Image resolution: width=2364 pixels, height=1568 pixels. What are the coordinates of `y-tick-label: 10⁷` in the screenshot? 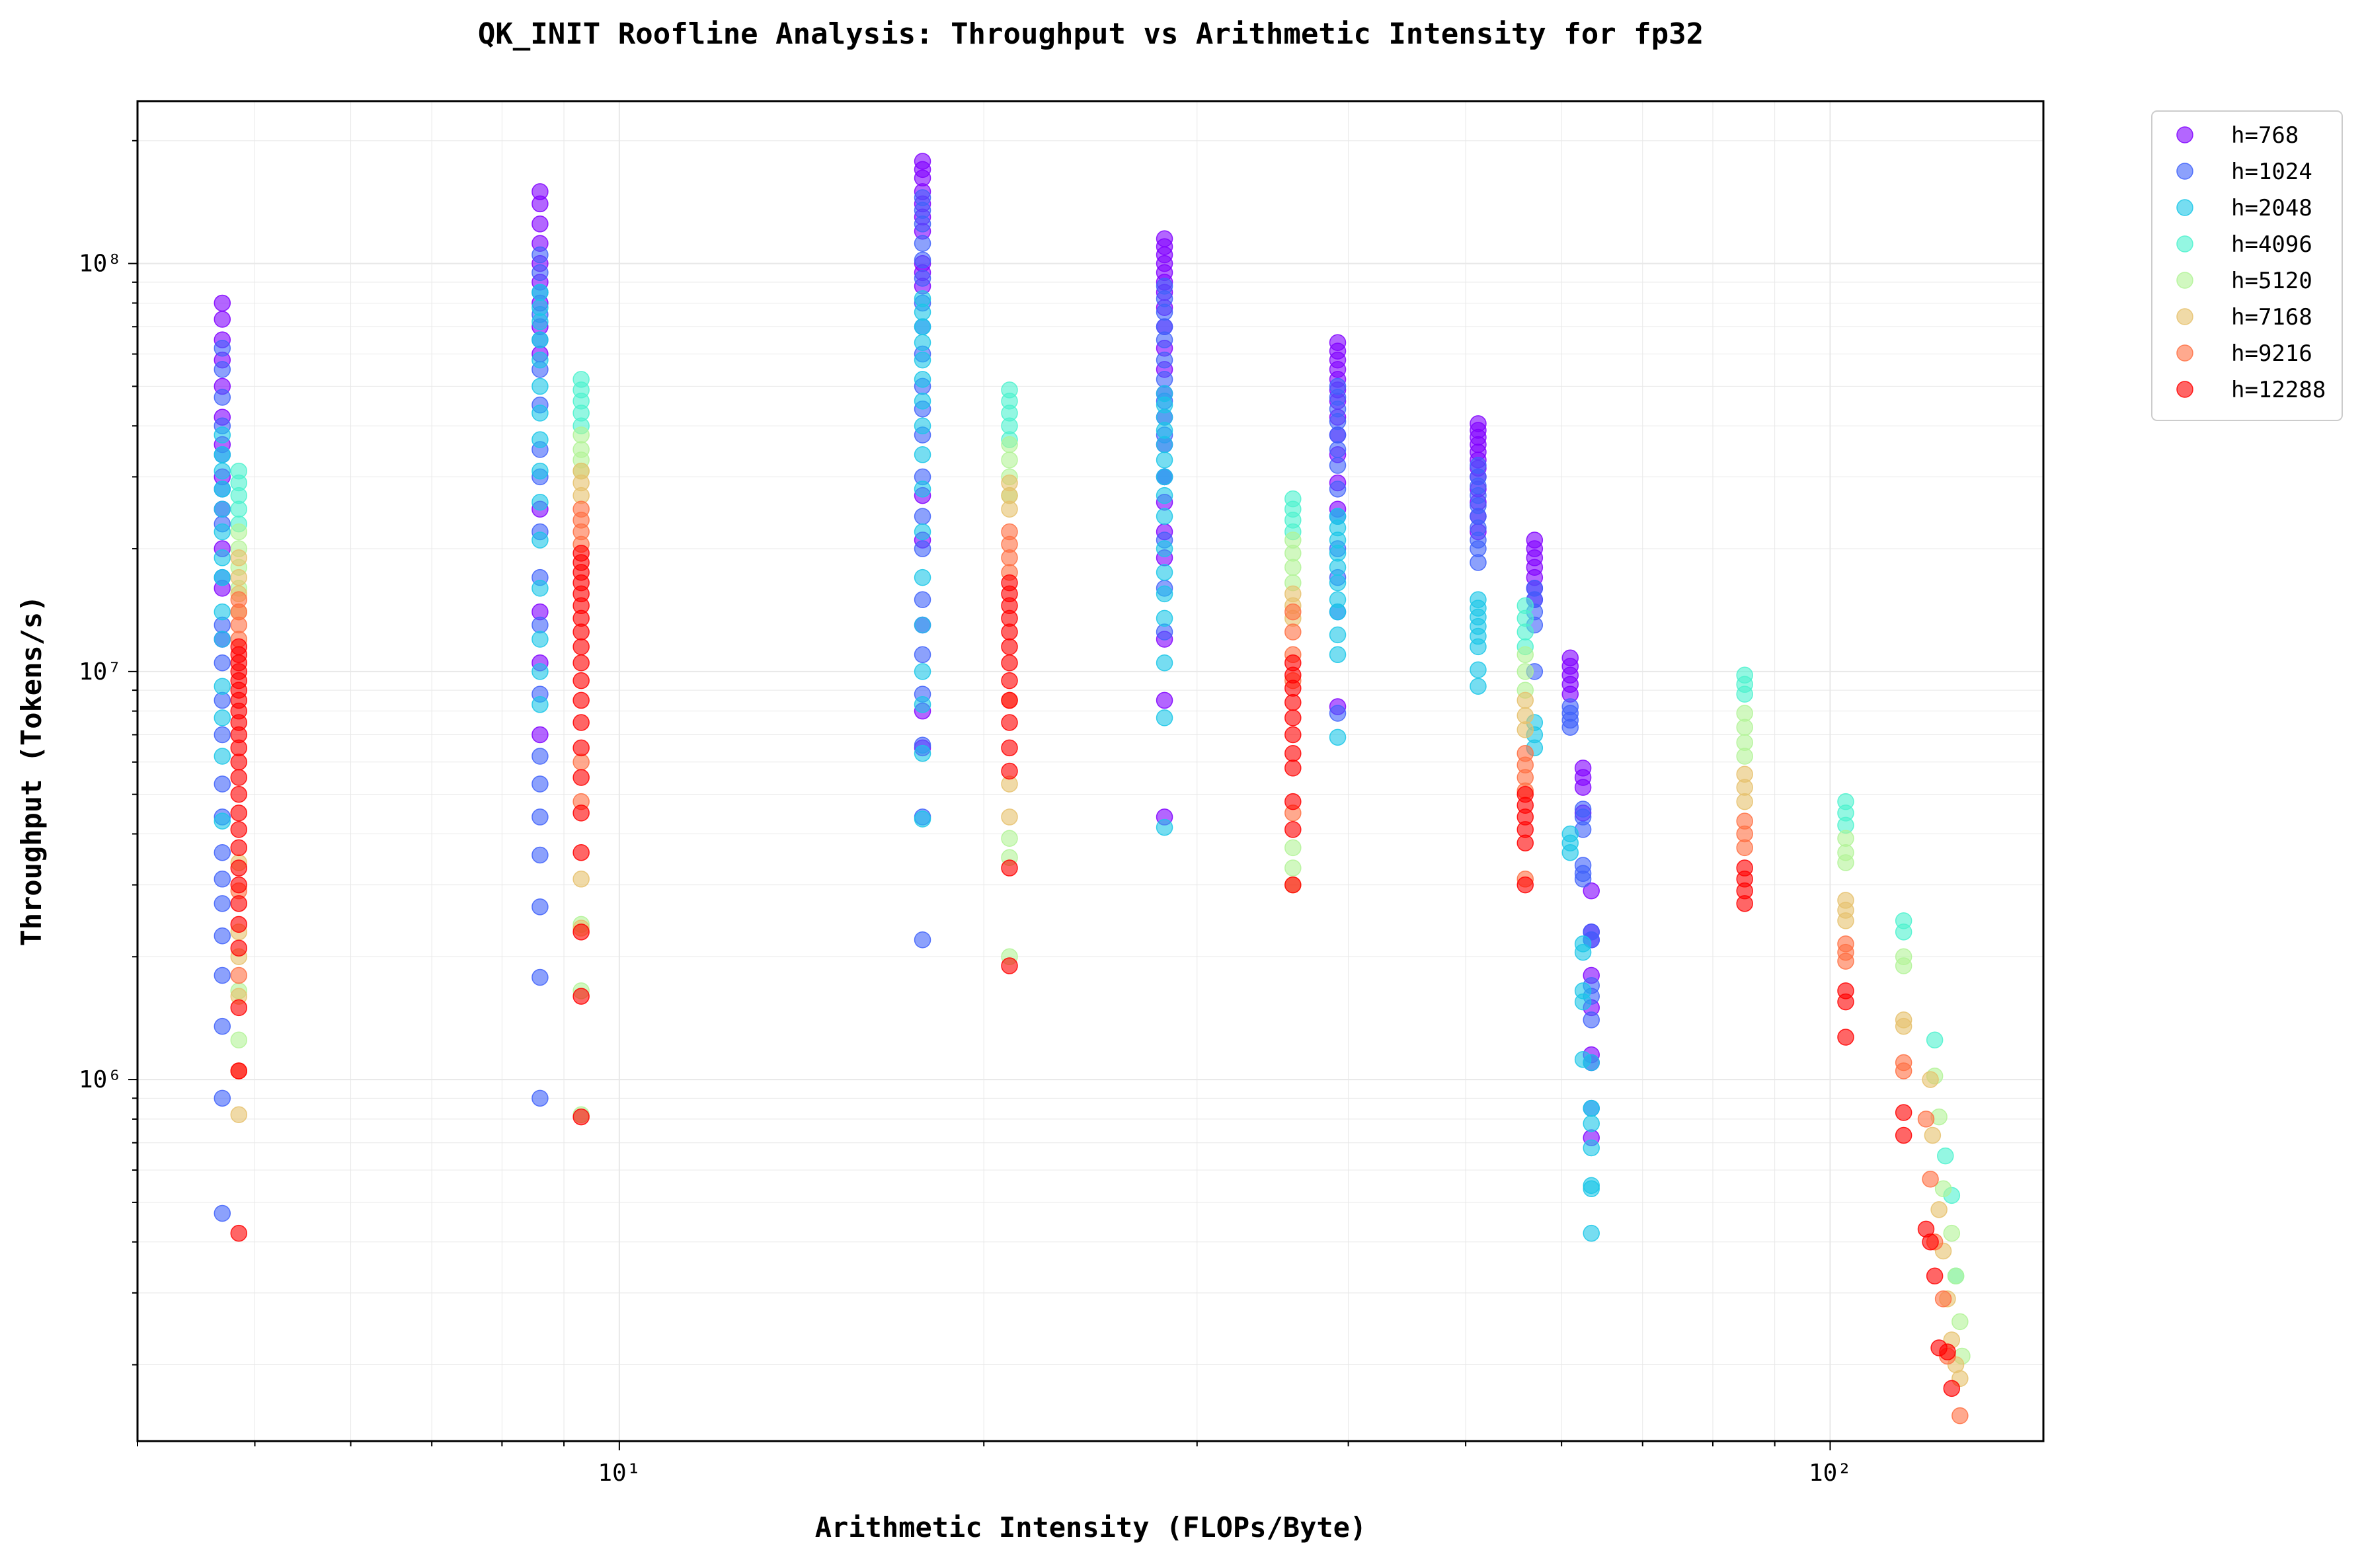 It's located at (100, 672).